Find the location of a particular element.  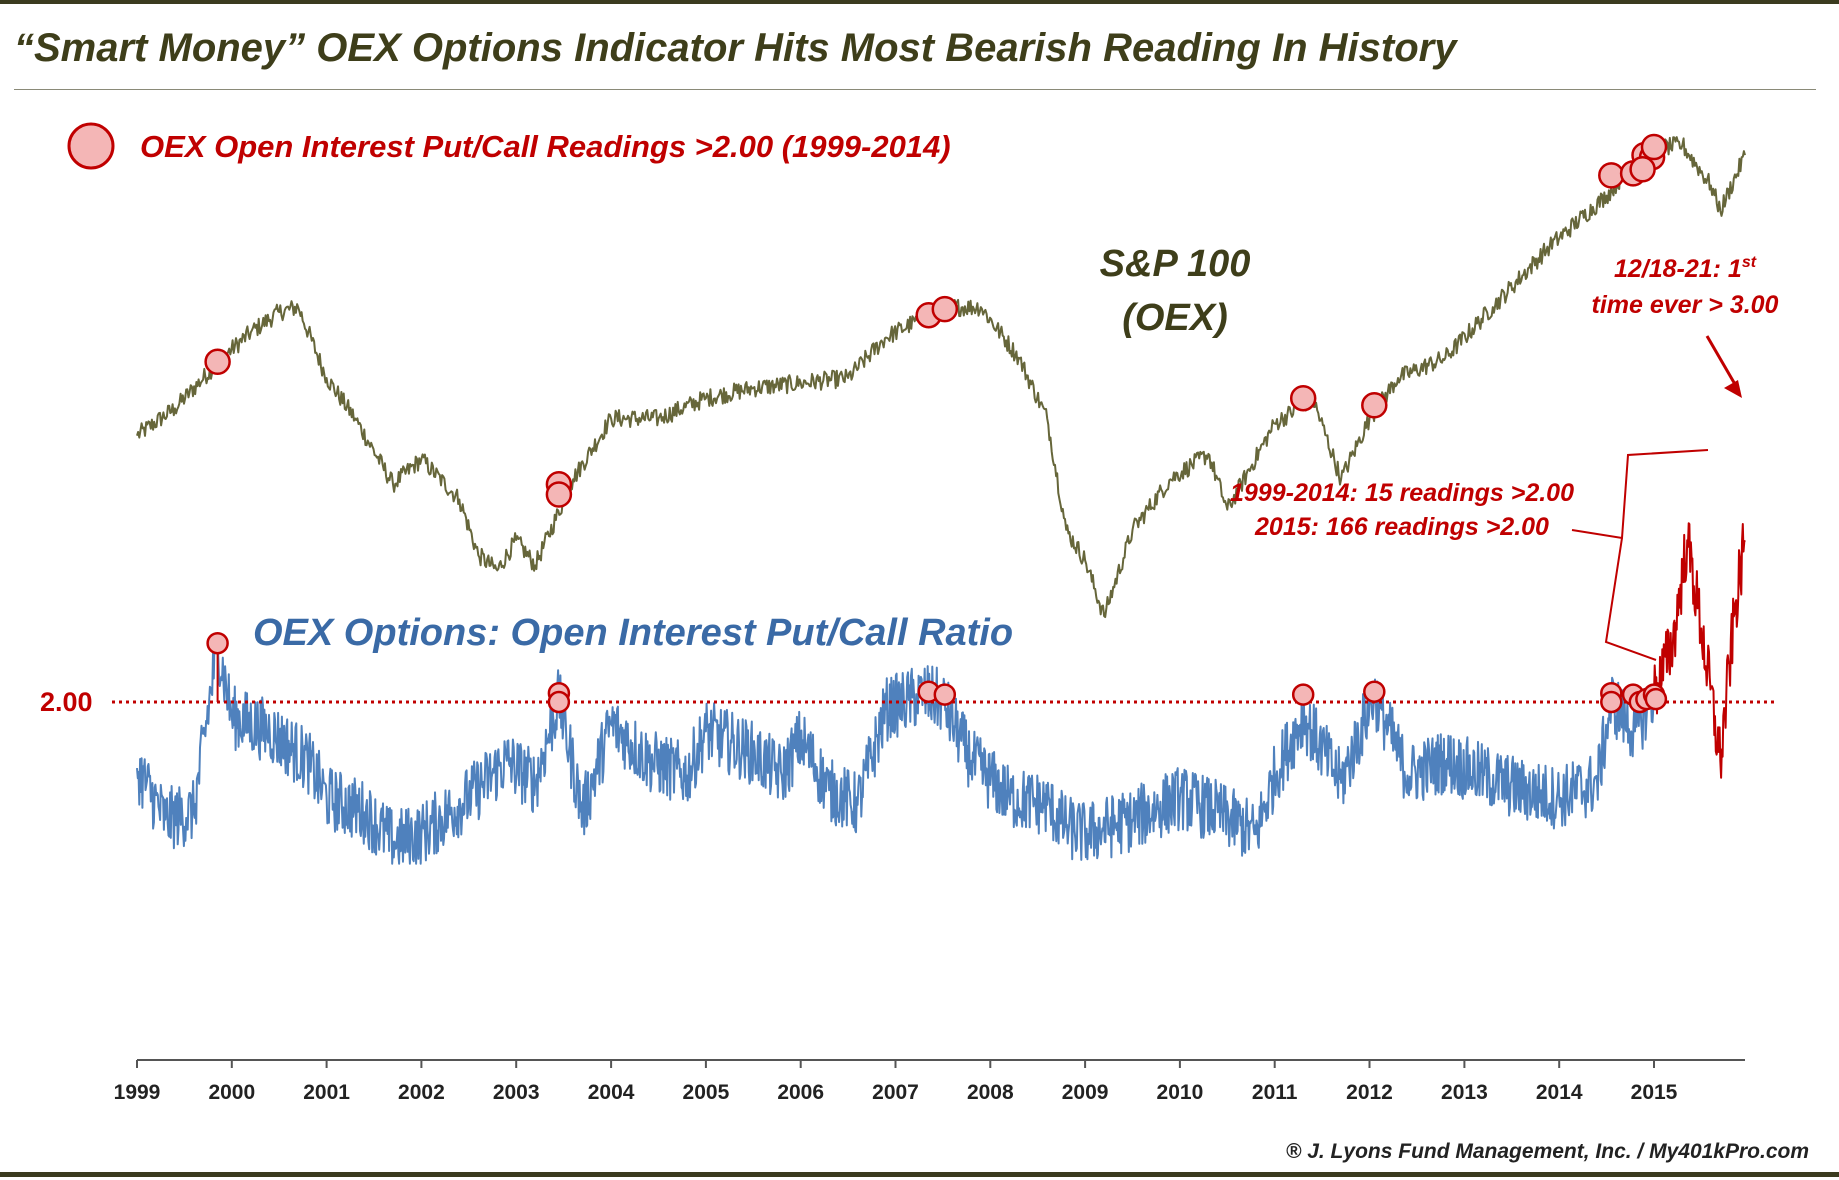

x-tick-label: 2010 is located at coordinates (1180, 1092).